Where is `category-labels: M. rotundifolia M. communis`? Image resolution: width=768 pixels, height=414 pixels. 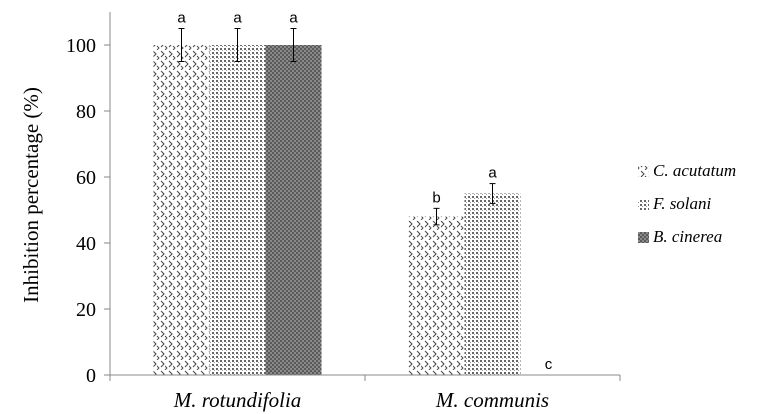
category-labels: M. rotundifolia M. communis is located at coordinates (361, 400).